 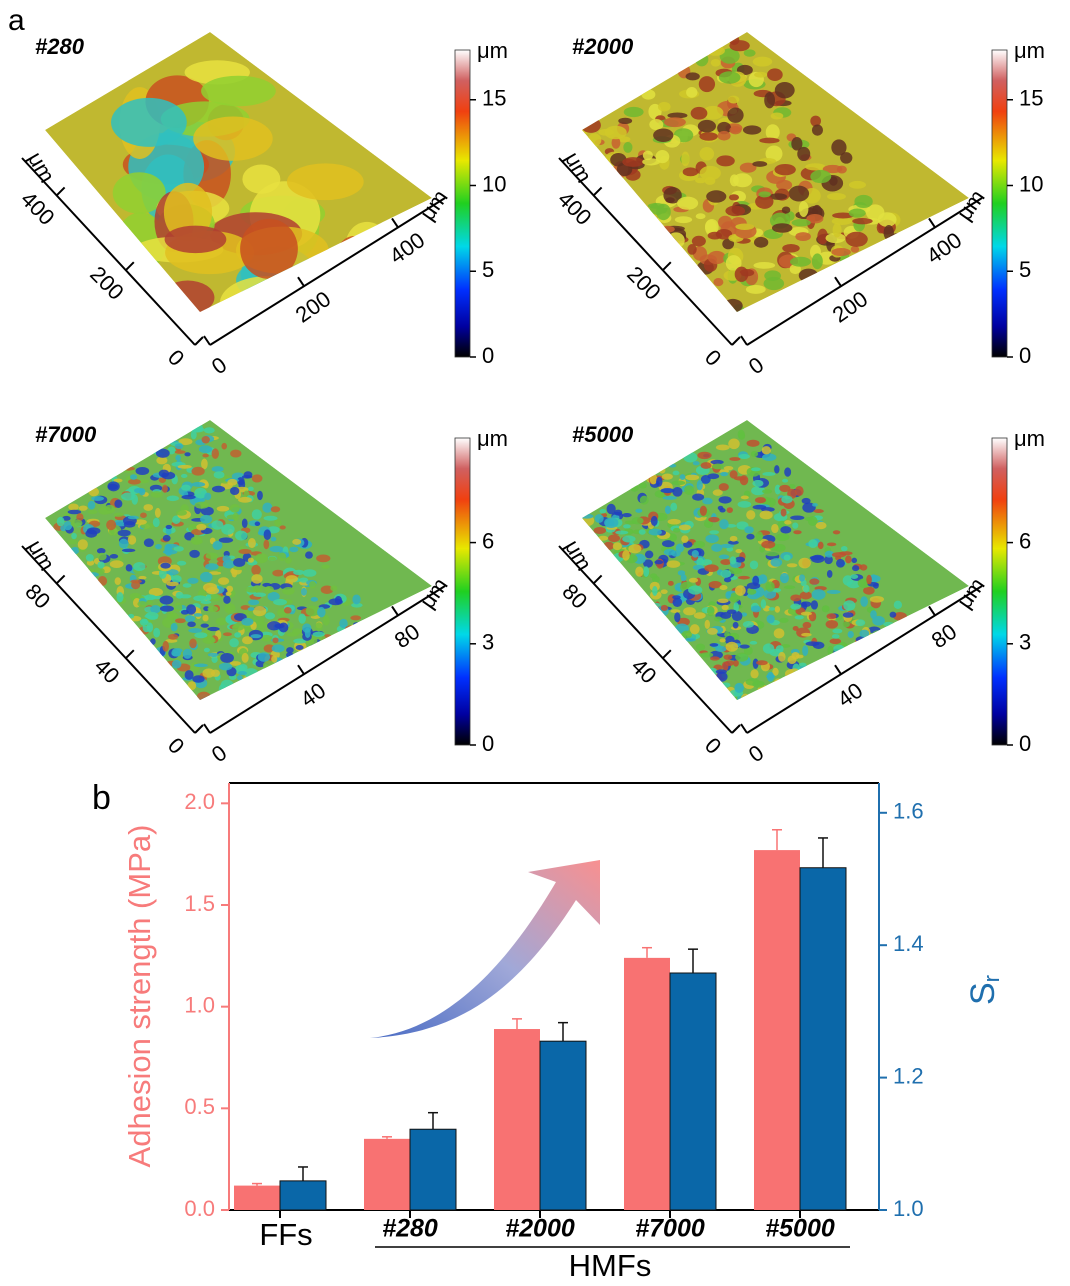 What do you see at coordinates (1029, 50) in the screenshot?
I see `colorbar-label: μm` at bounding box center [1029, 50].